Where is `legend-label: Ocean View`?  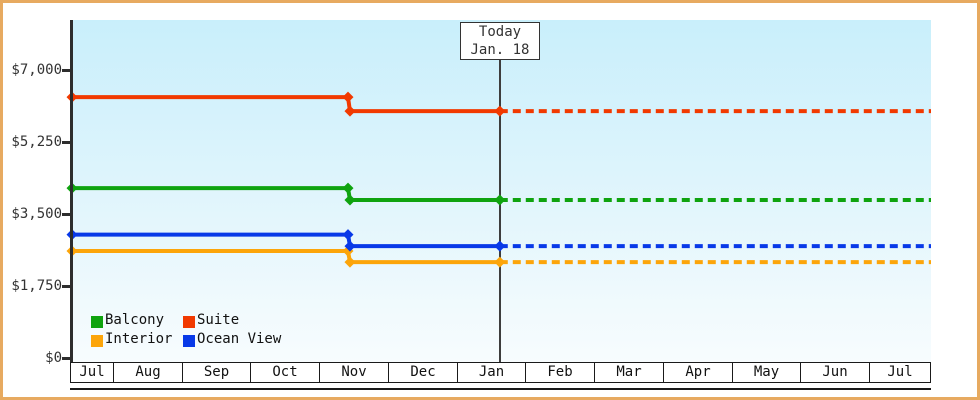
legend-label: Ocean View is located at coordinates (239, 339).